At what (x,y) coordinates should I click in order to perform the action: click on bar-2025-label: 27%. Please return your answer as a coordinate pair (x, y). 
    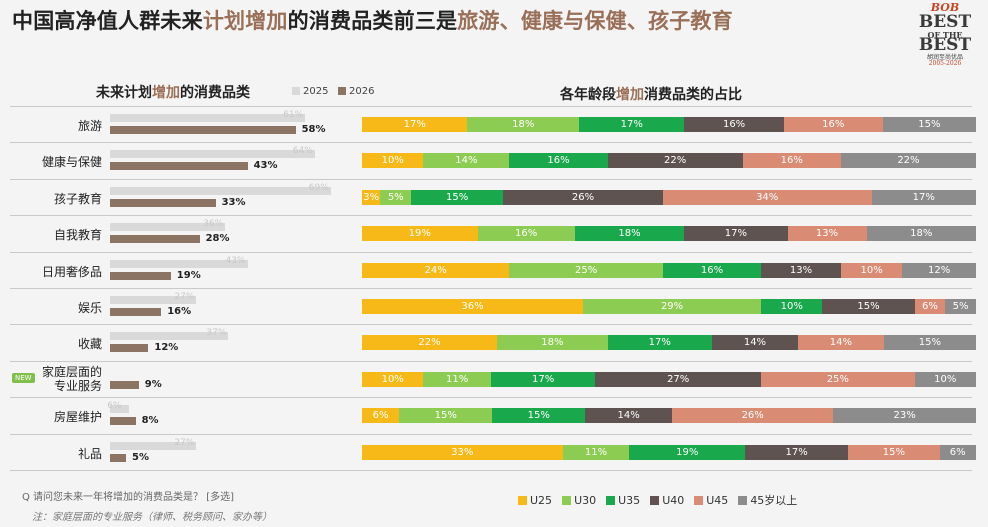
    Looking at the image, I should click on (184, 442).